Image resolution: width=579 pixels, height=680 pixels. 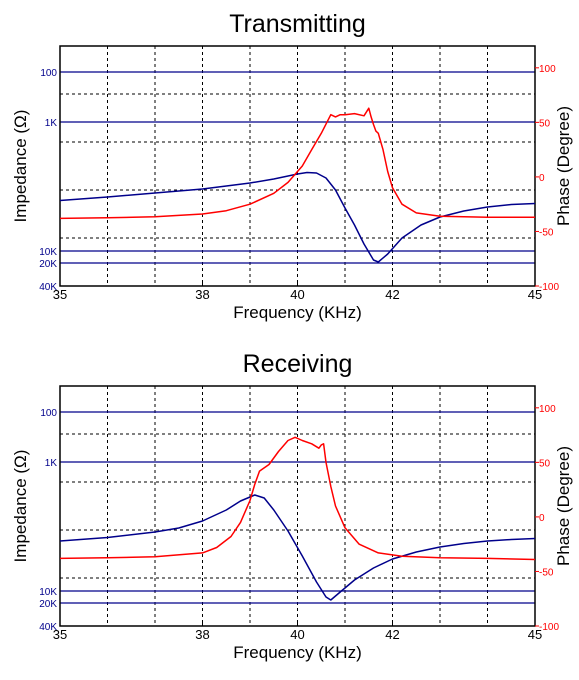 I want to click on chart-title: Receiving, so click(x=298, y=364).